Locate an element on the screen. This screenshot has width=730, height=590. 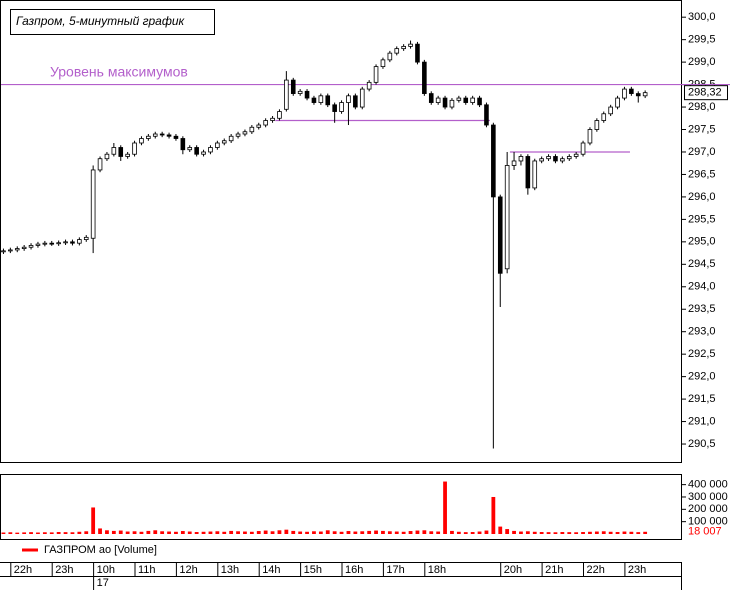
legend-label: ГАЗПРОМ ао [Volume] is located at coordinates (100, 550).